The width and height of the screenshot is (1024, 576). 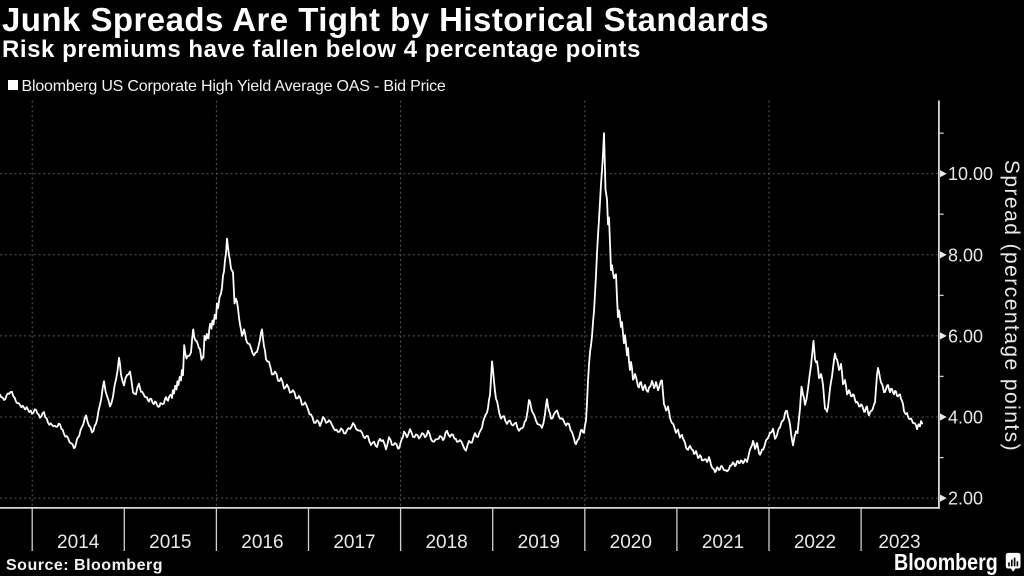 What do you see at coordinates (815, 542) in the screenshot?
I see `svg-text: 2022` at bounding box center [815, 542].